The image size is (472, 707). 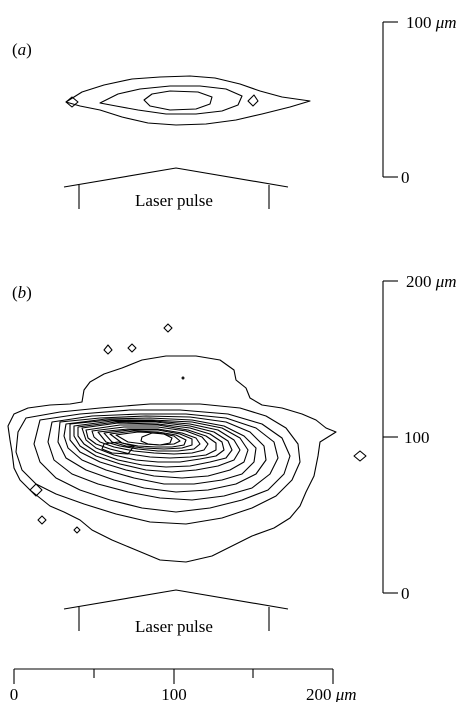 What do you see at coordinates (168, 328) in the screenshot?
I see `contour-b-blob-top` at bounding box center [168, 328].